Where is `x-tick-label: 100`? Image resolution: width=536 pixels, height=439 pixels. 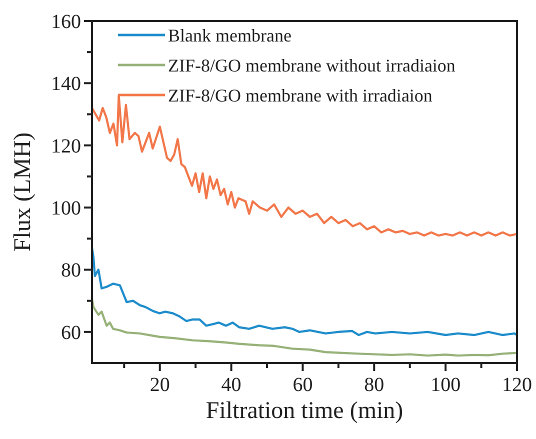 x-tick-label: 100 is located at coordinates (445, 385).